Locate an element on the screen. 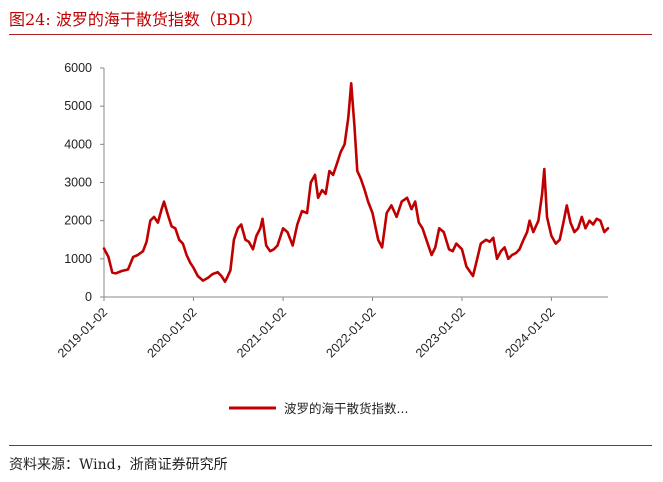 This screenshot has width=663, height=482. title-divider is located at coordinates (330, 34).